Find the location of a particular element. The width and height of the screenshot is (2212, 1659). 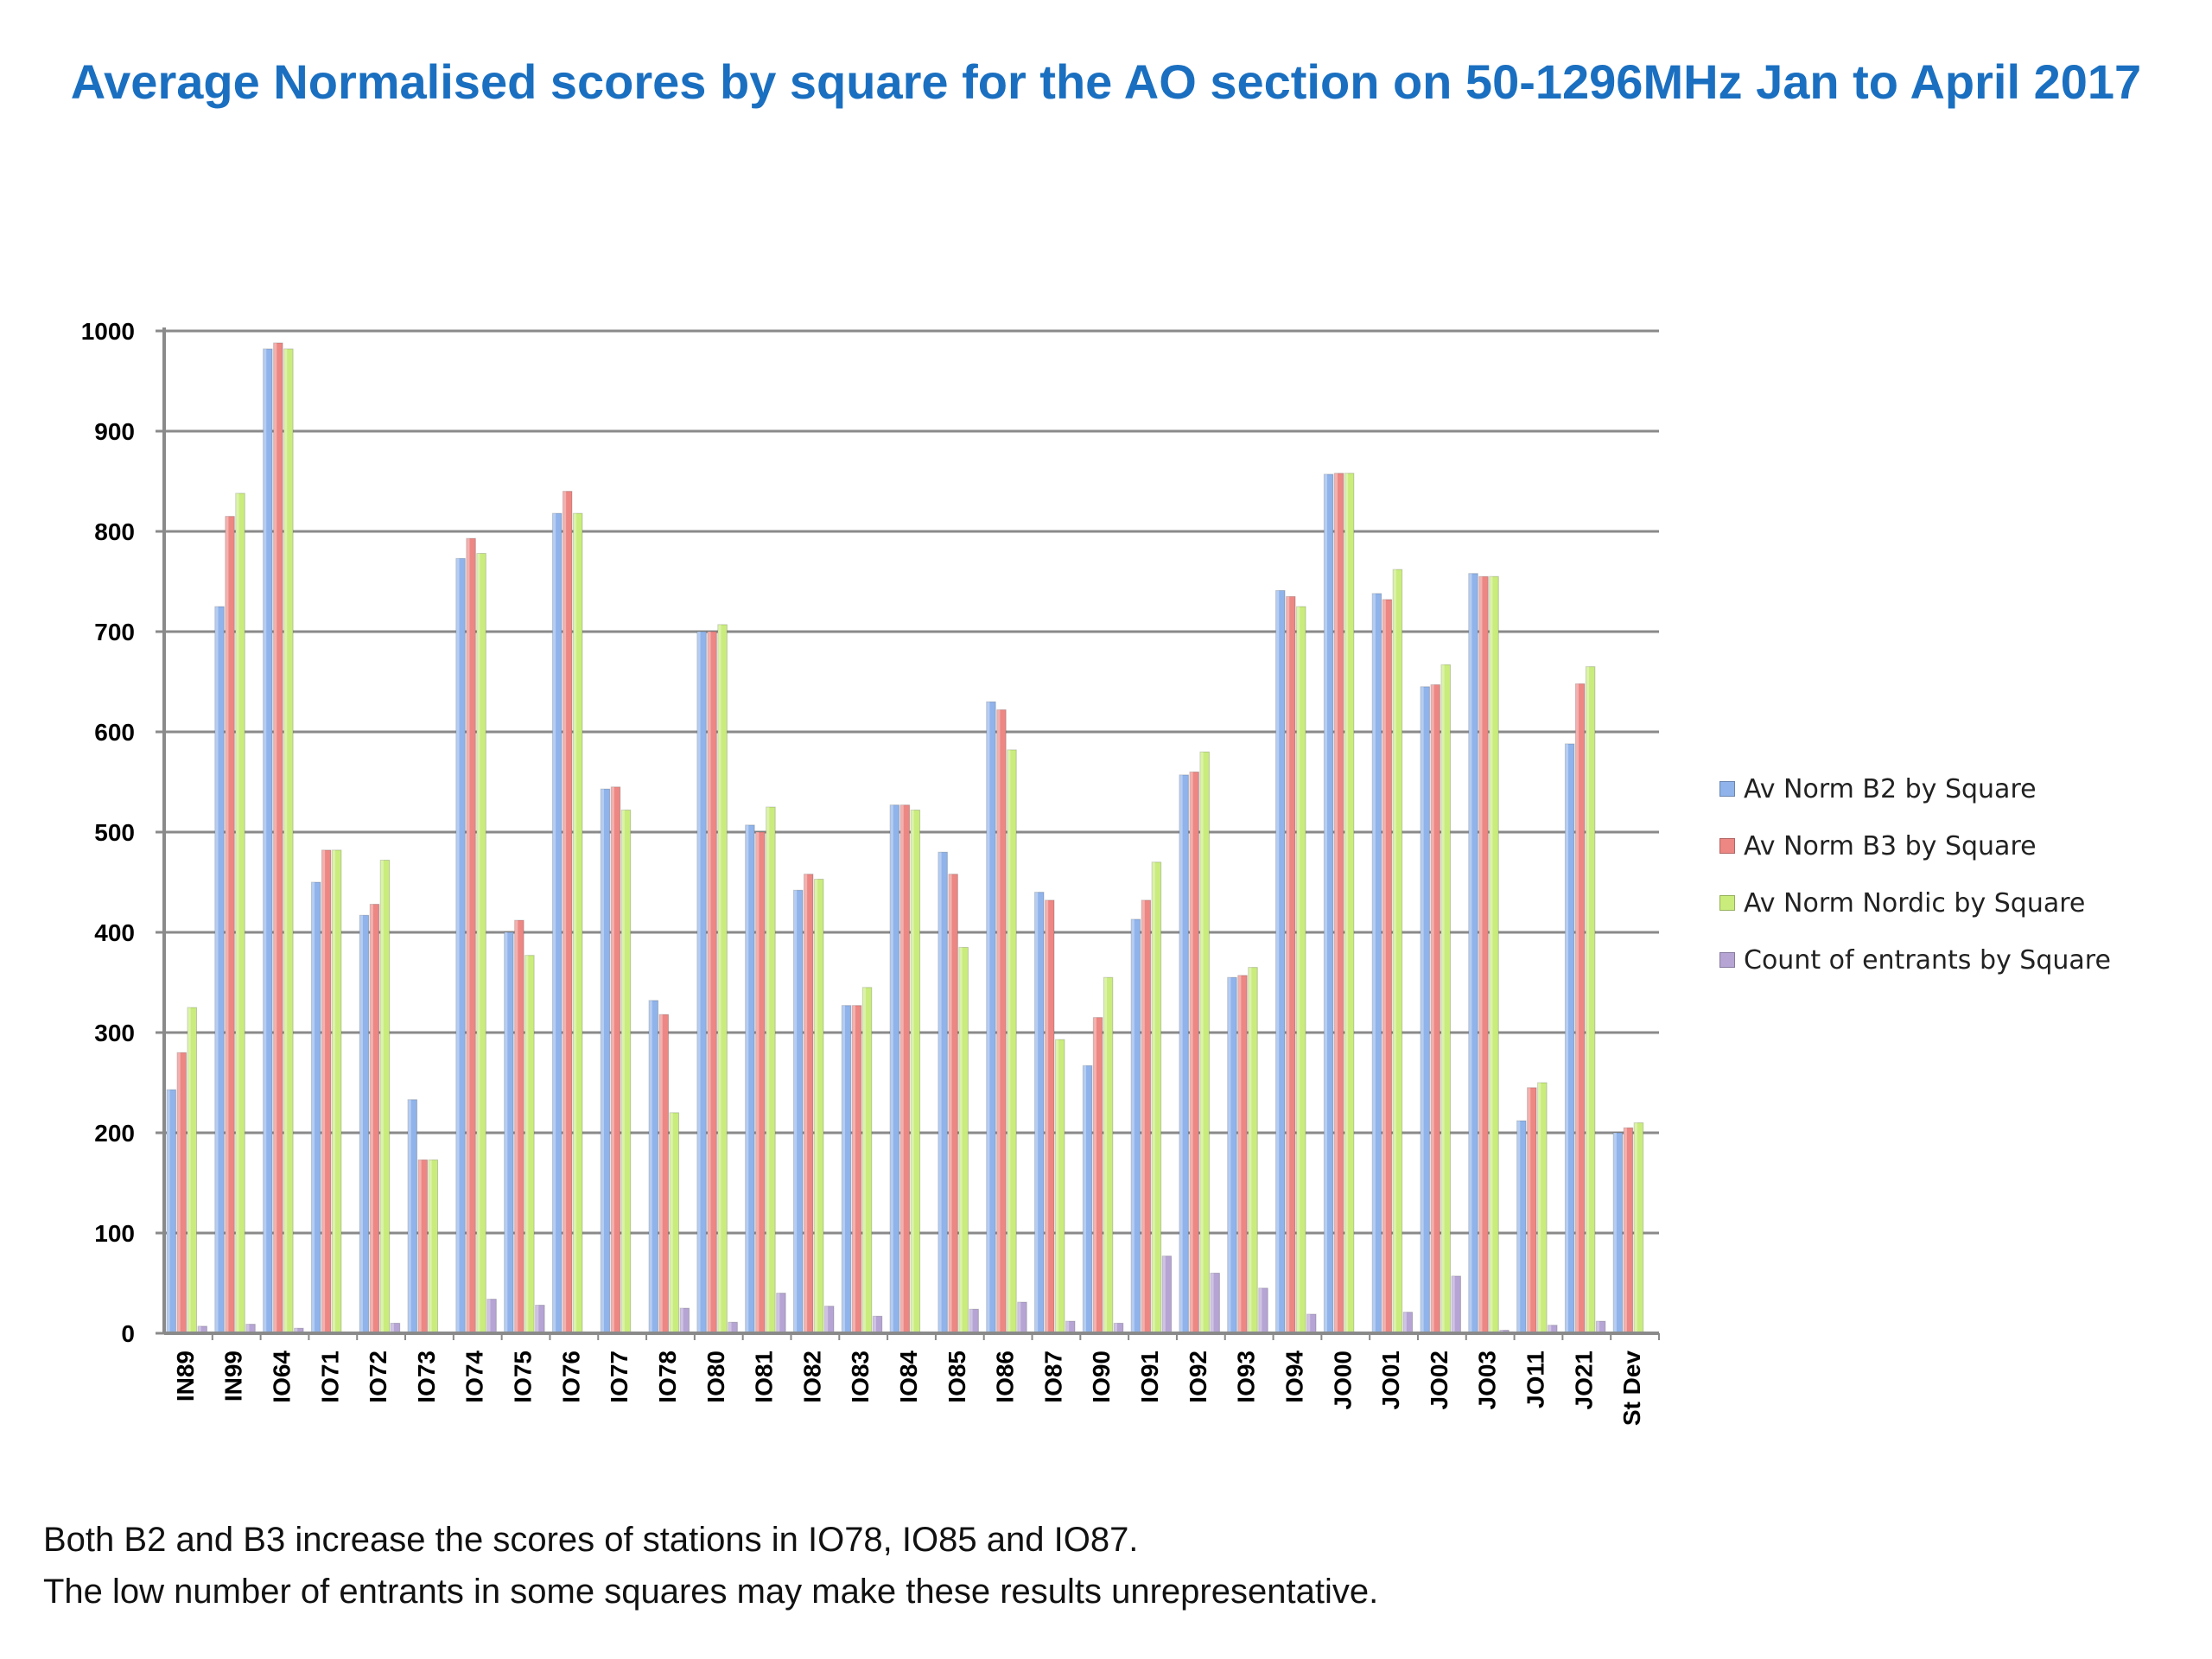

legend-label: Count of entrants by Square is located at coordinates (1927, 960).